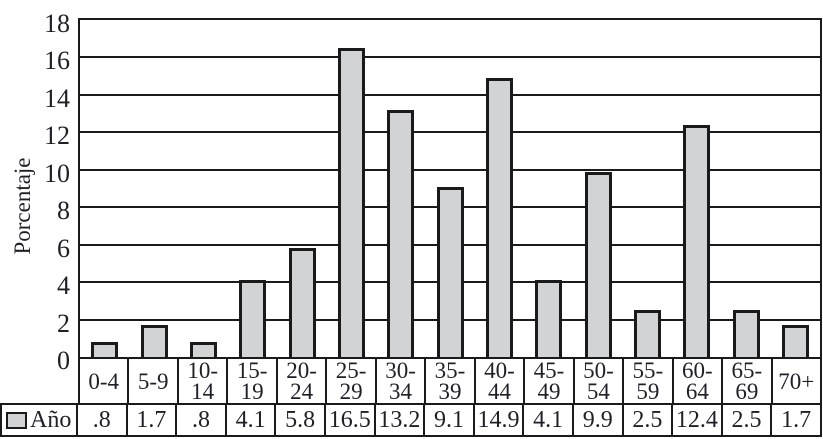 The height and width of the screenshot is (439, 823). I want to click on x-category-label: 50- 54, so click(600, 381).